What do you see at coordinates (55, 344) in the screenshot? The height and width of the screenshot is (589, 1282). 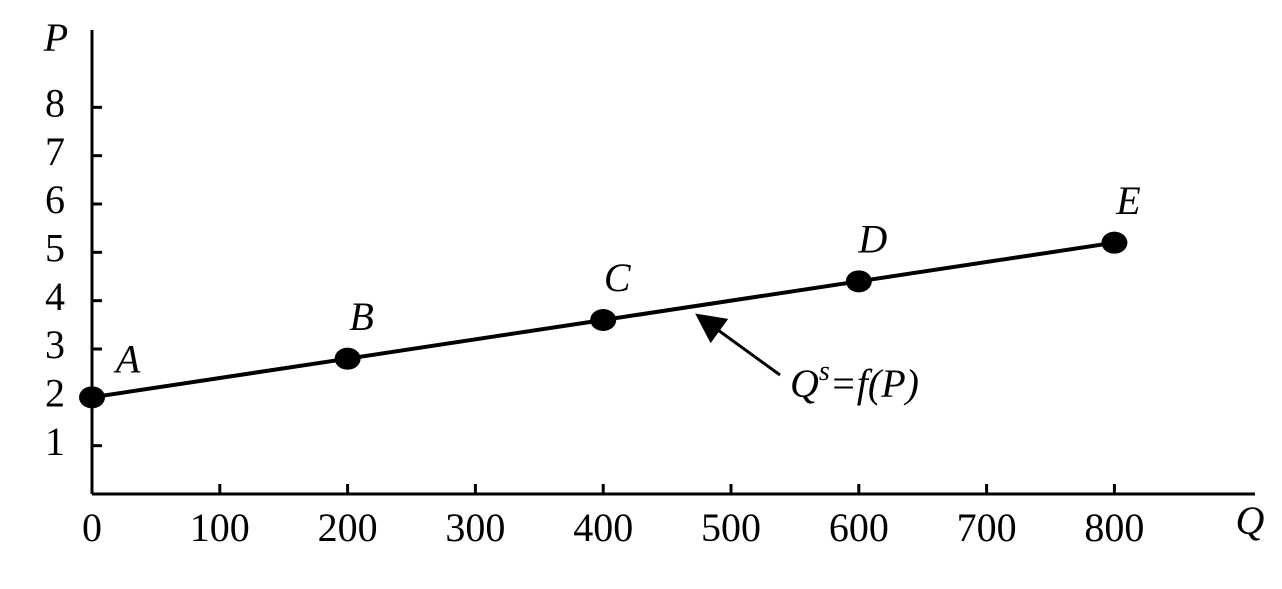 I see `y-tick-label: 3` at bounding box center [55, 344].